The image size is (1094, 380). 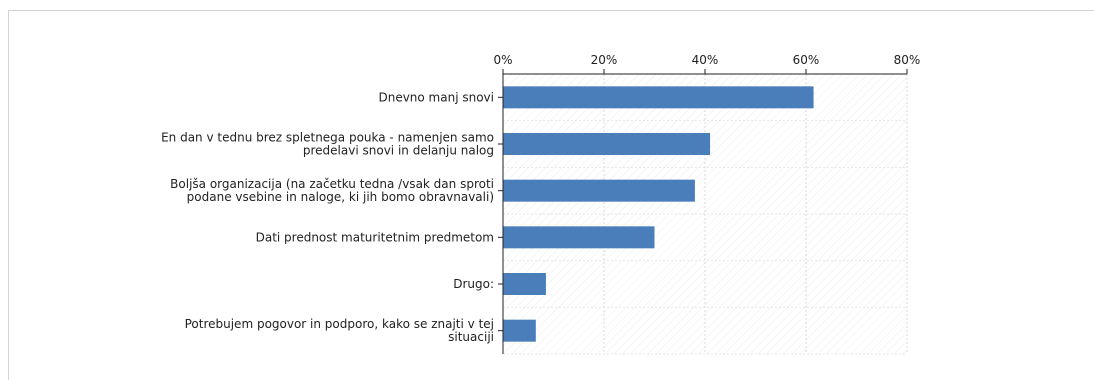 I want to click on x-tick-label: 80%, so click(x=907, y=60).